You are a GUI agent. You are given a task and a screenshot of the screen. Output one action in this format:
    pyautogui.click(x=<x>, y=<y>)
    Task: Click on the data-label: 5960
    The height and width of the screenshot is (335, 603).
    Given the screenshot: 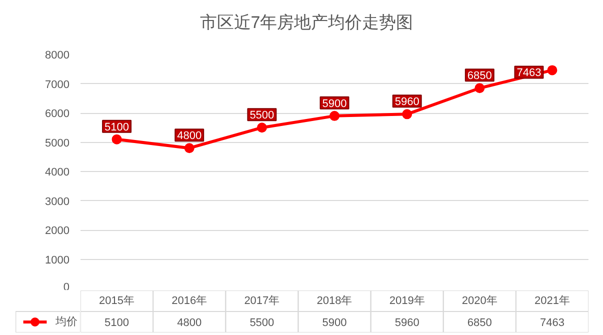 What is the action you would take?
    pyautogui.click(x=407, y=323)
    